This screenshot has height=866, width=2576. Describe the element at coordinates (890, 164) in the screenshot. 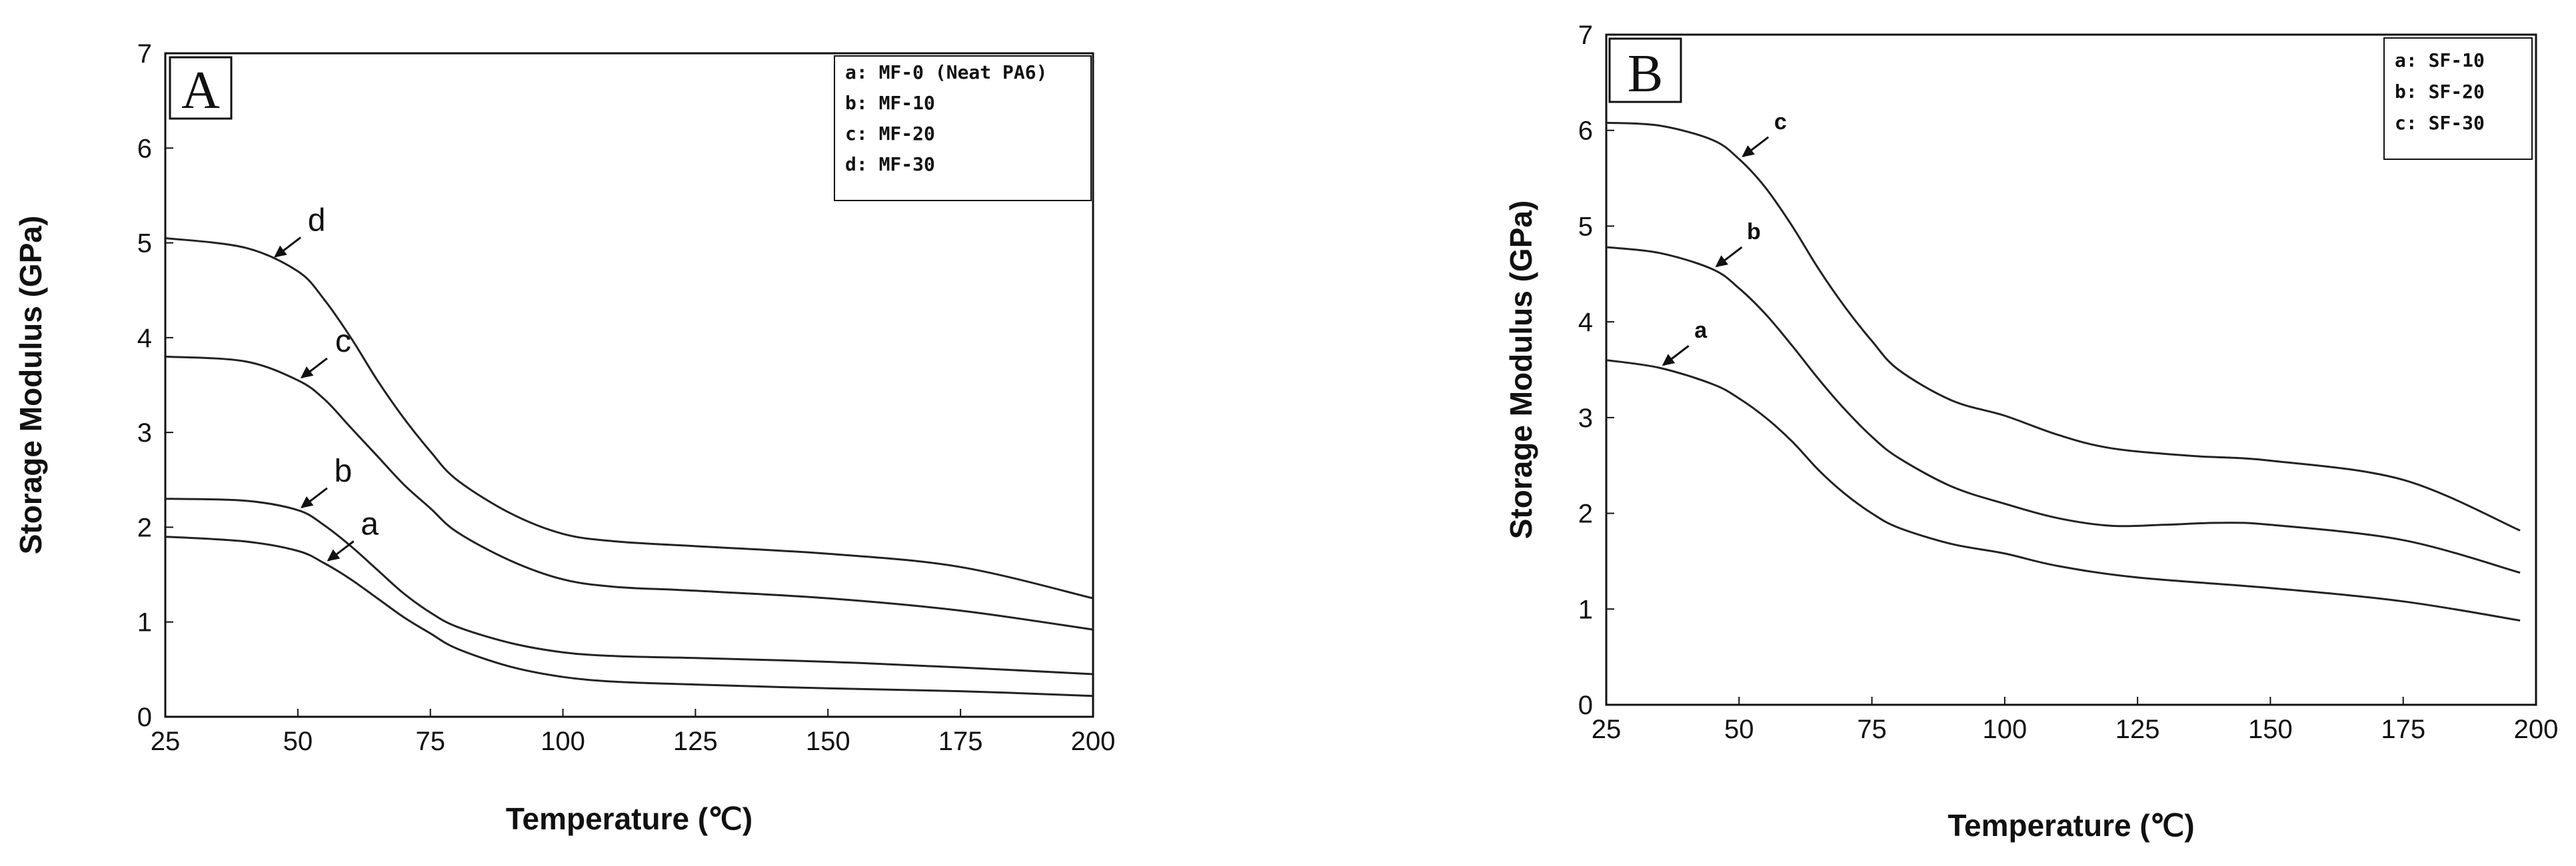

I see `legend-entry: d: MF-30` at that location.